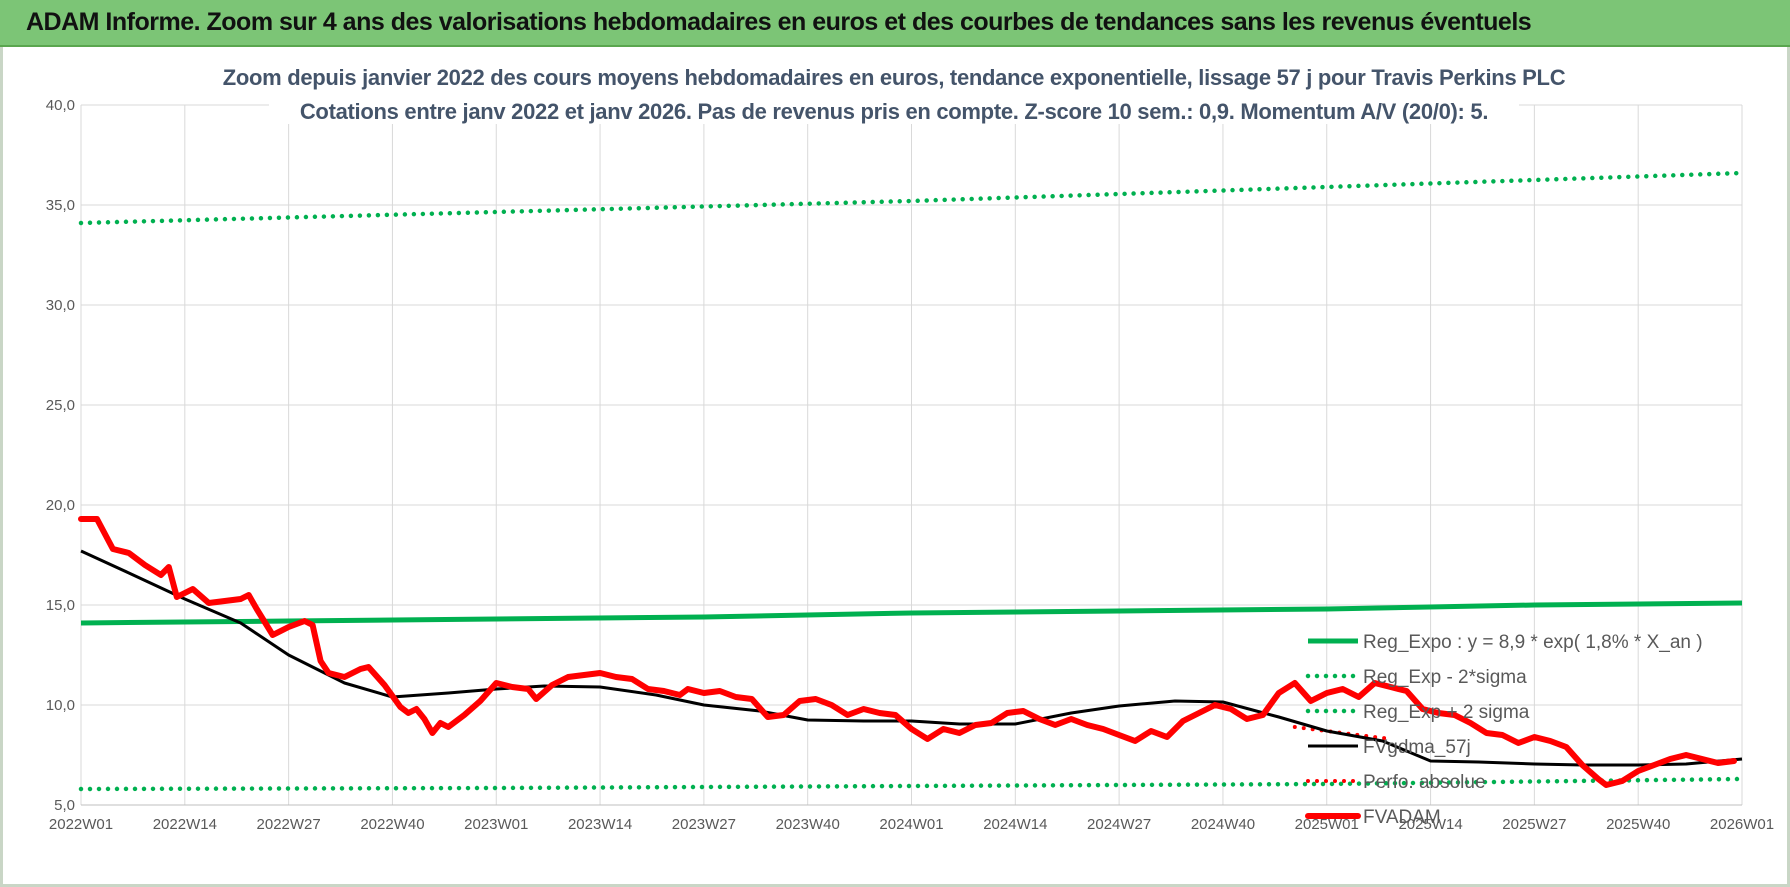 This screenshot has width=1790, height=887. What do you see at coordinates (894, 92) in the screenshot?
I see `chart-title-background` at bounding box center [894, 92].